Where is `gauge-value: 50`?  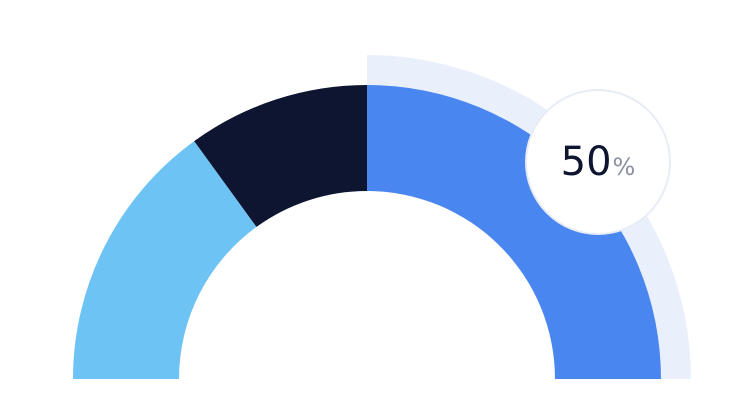 gauge-value: 50 is located at coordinates (586, 162).